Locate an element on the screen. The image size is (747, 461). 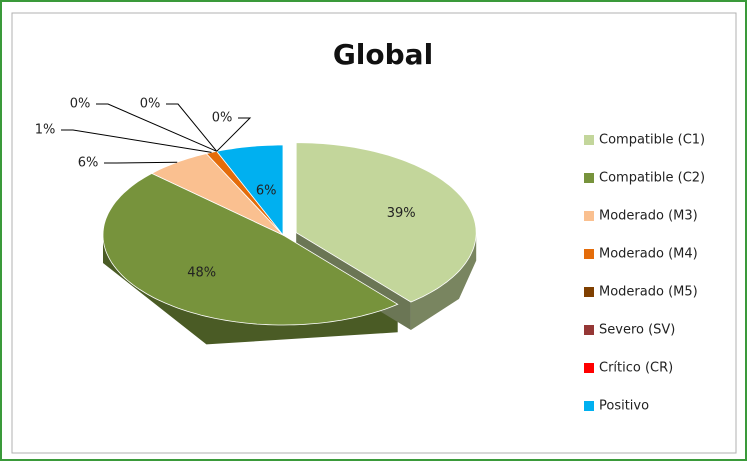
chart-title: Global is located at coordinates (383, 54).